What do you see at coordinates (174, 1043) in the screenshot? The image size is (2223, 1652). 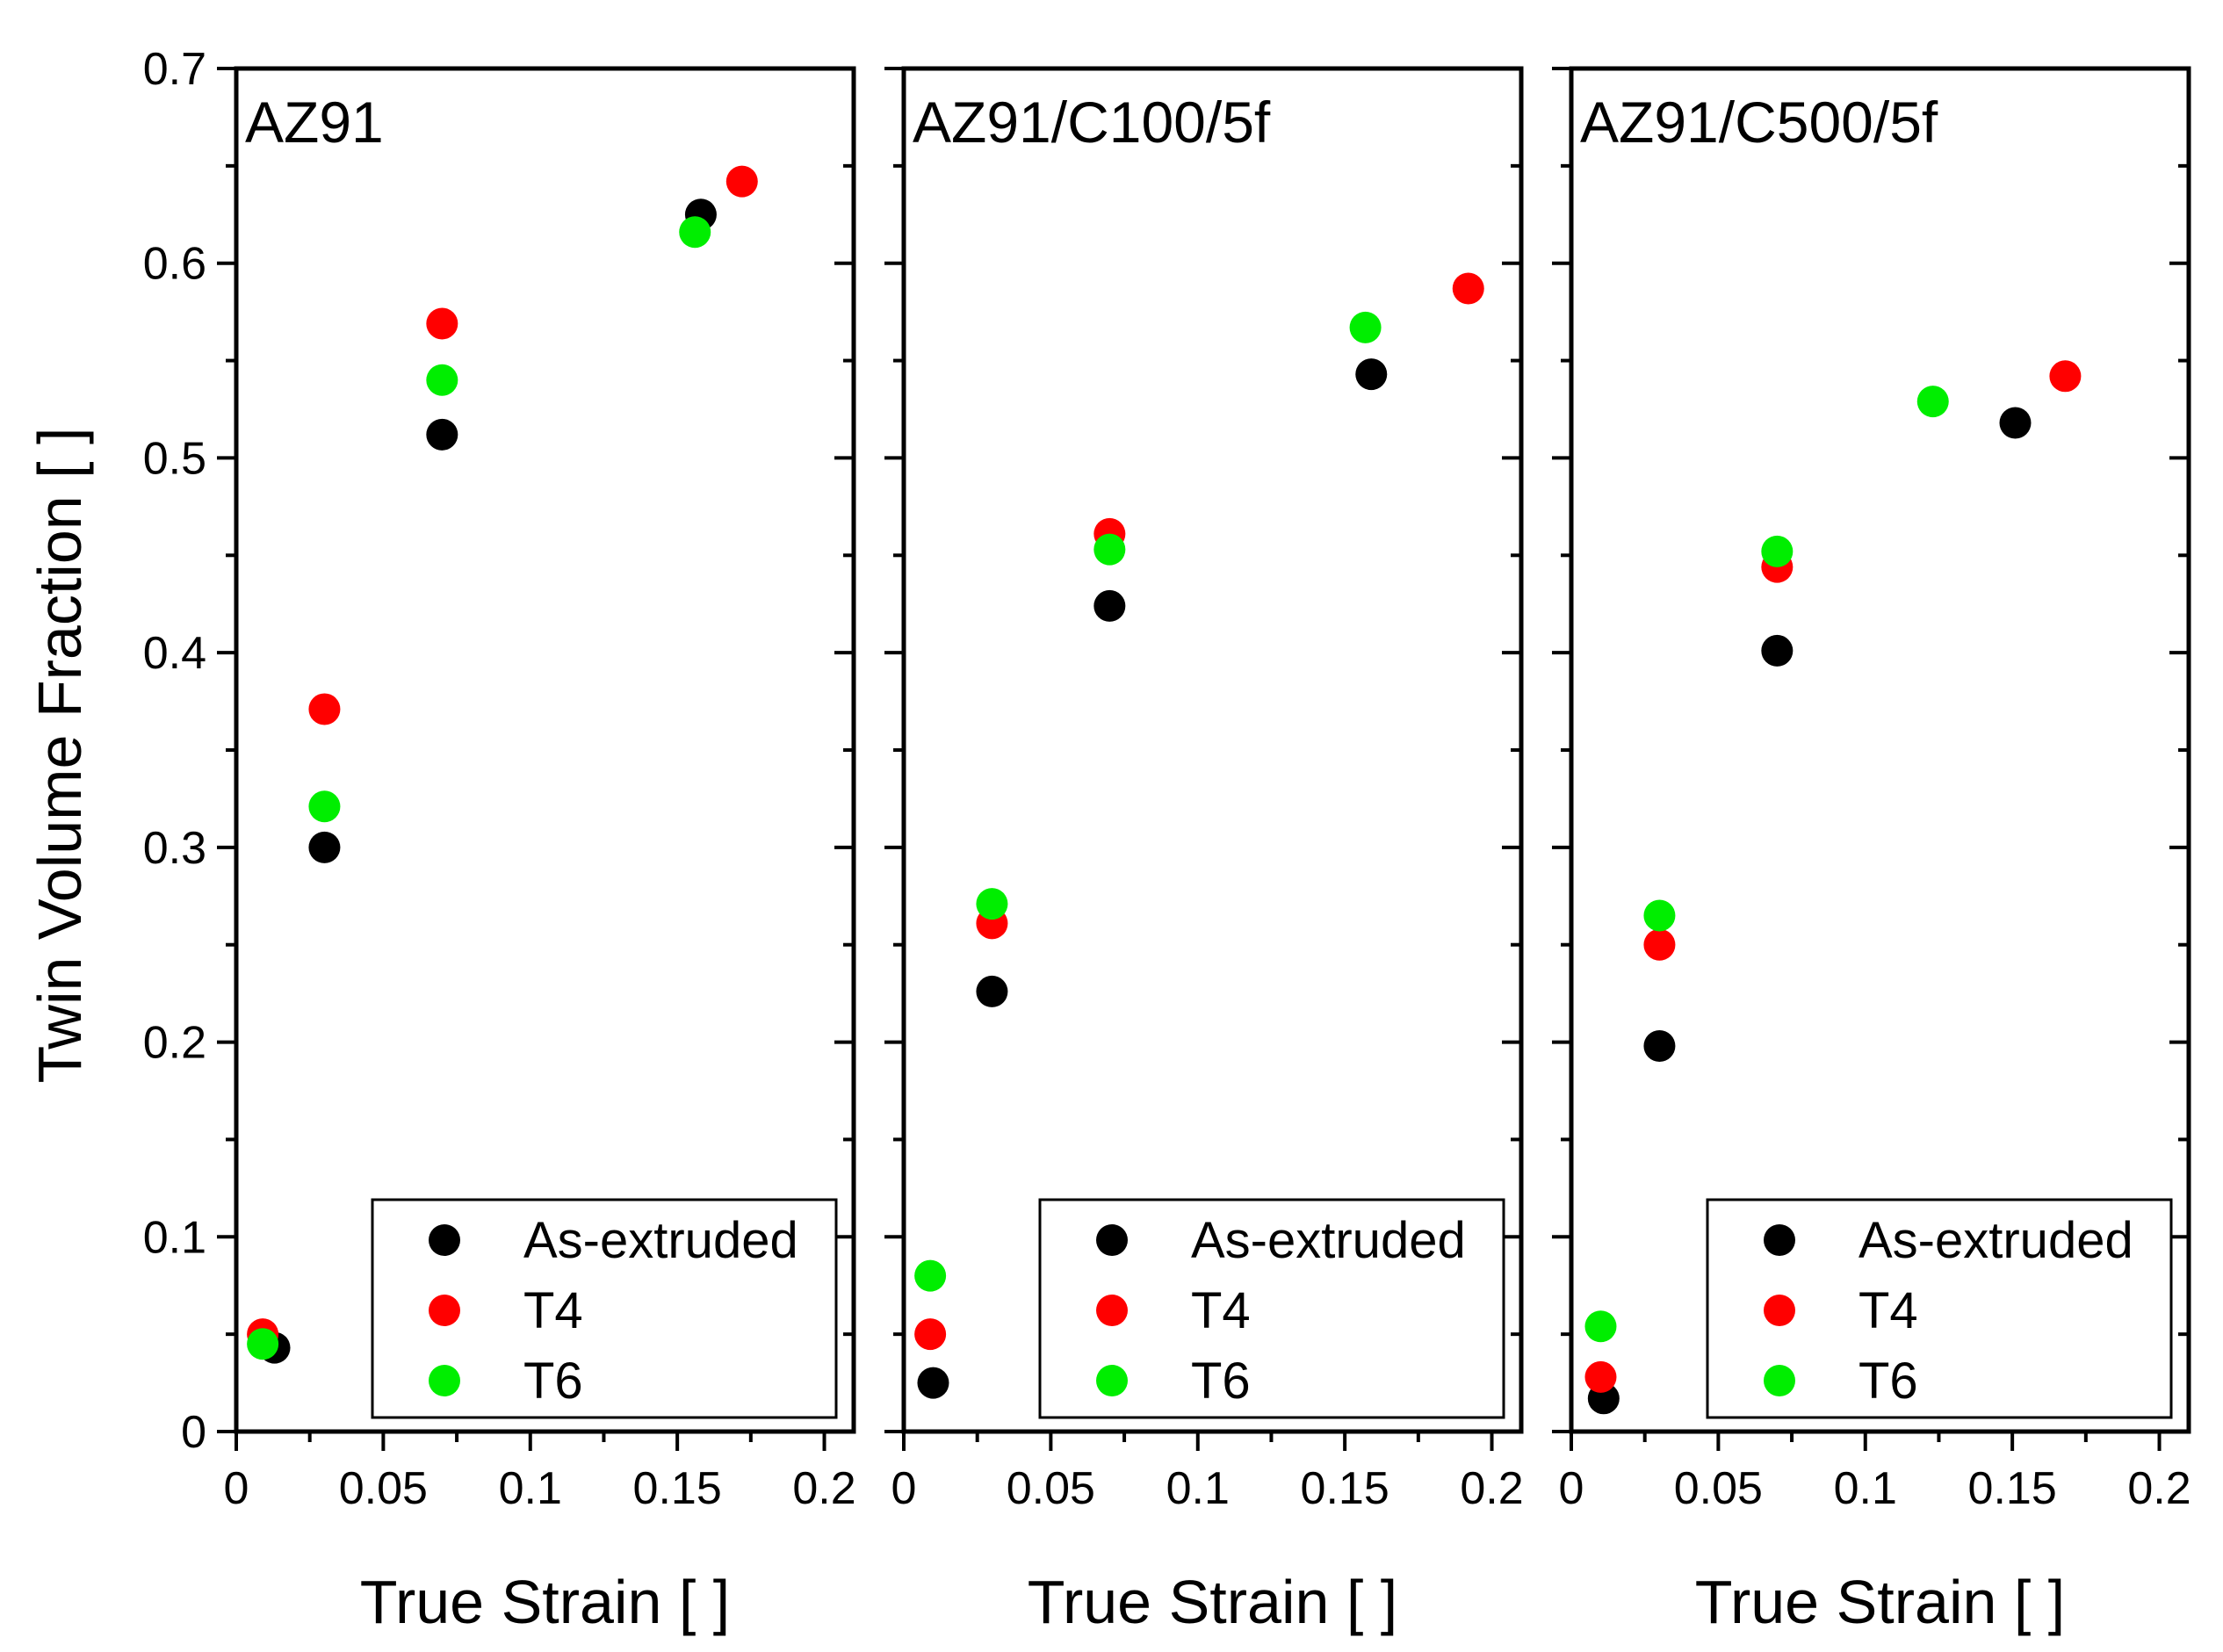 I see `y-tick-label: 0.2` at bounding box center [174, 1043].